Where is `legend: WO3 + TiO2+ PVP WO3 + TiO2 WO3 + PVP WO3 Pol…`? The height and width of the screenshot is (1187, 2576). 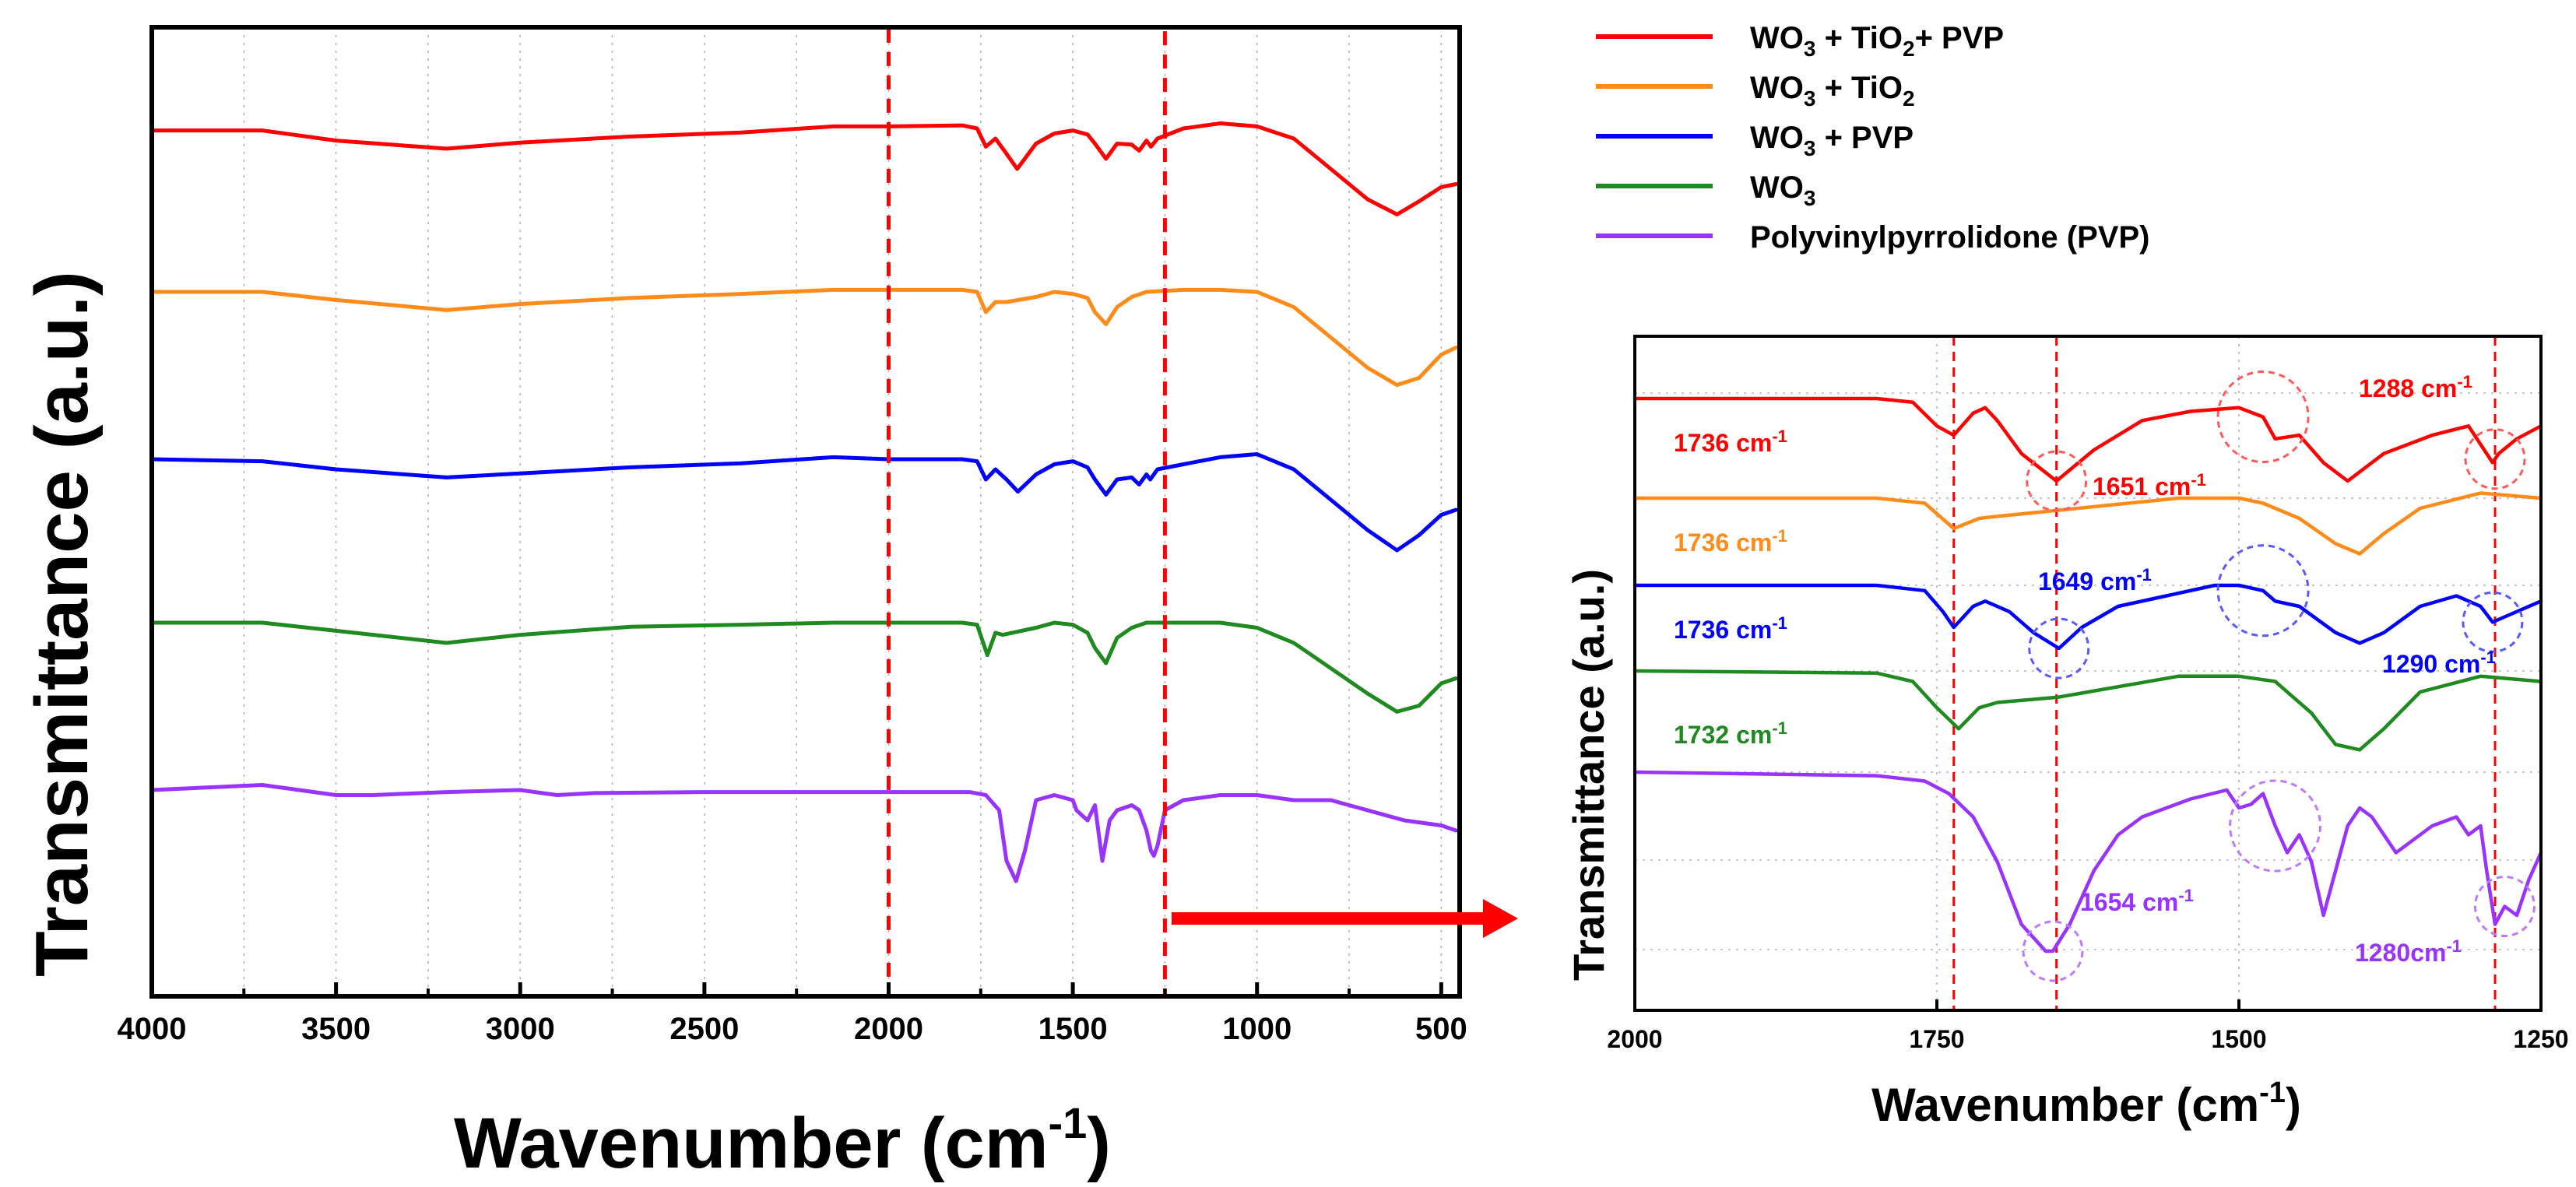
legend: WO3 + TiO2+ PVP WO3 + TiO2 WO3 + PVP WO3 Pol… is located at coordinates (1873, 138).